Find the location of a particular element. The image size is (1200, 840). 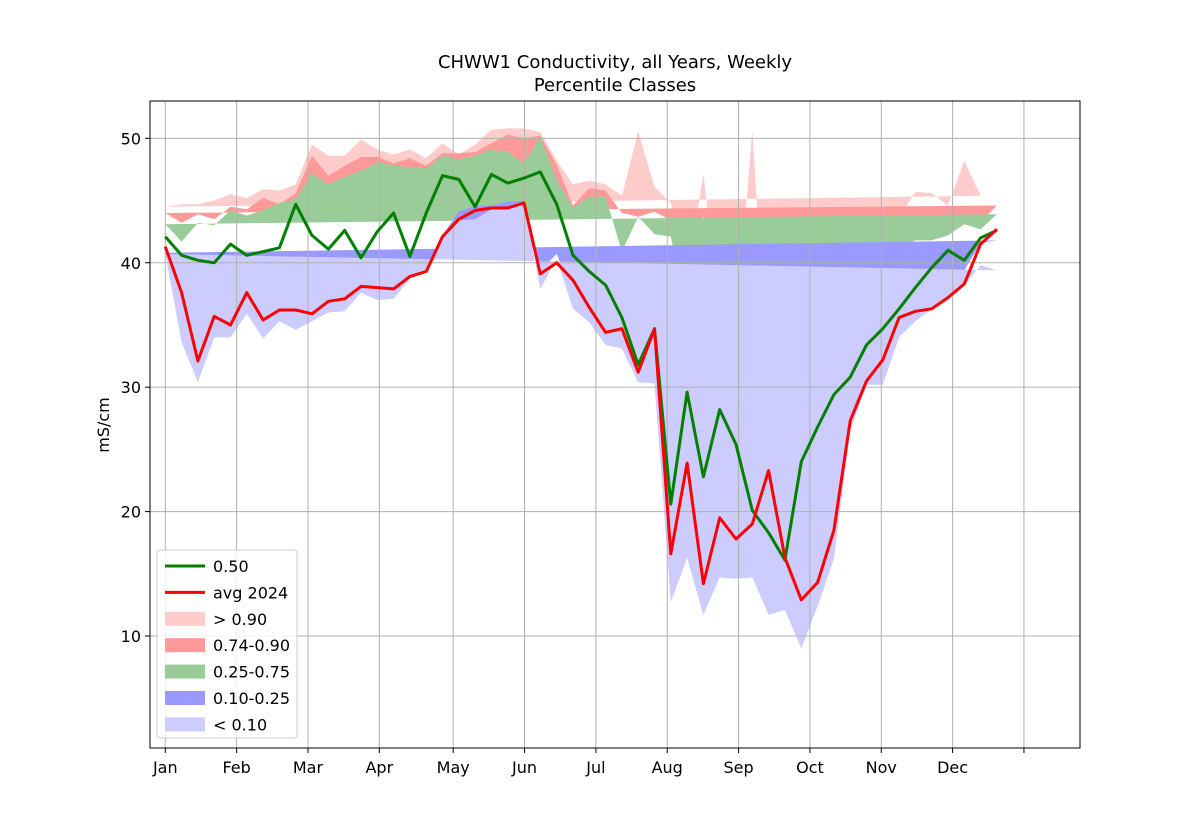

x-tick-label: Dec is located at coordinates (952, 767).